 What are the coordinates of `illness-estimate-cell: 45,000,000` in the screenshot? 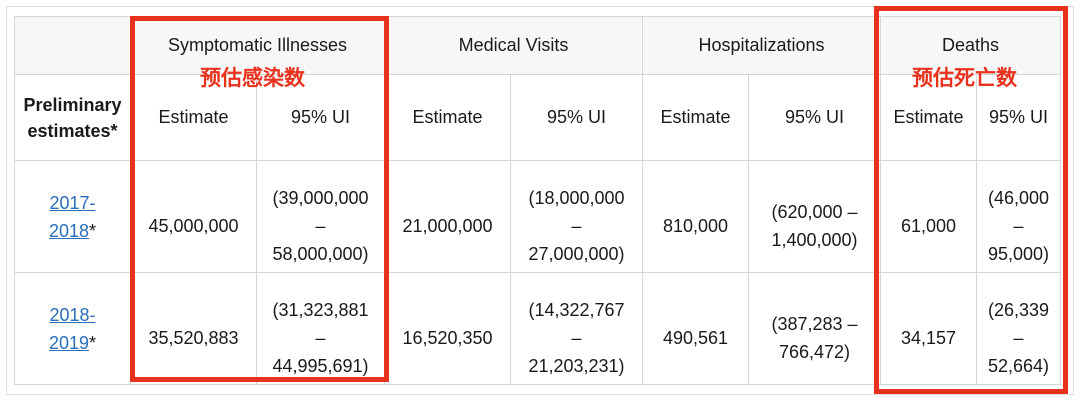 It's located at (193, 216).